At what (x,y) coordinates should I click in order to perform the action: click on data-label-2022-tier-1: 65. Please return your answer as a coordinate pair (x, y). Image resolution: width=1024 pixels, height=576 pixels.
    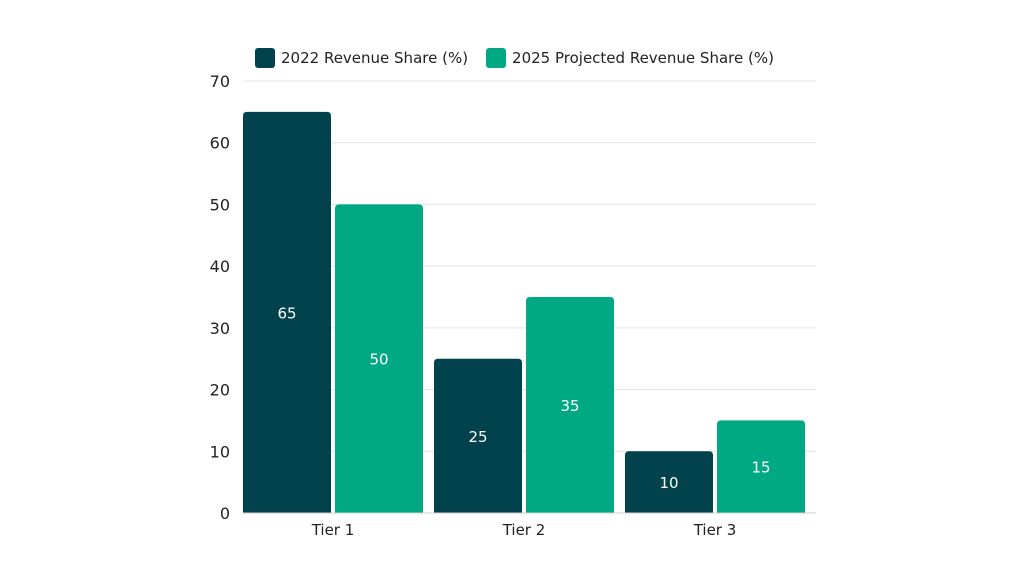
    Looking at the image, I should click on (286, 313).